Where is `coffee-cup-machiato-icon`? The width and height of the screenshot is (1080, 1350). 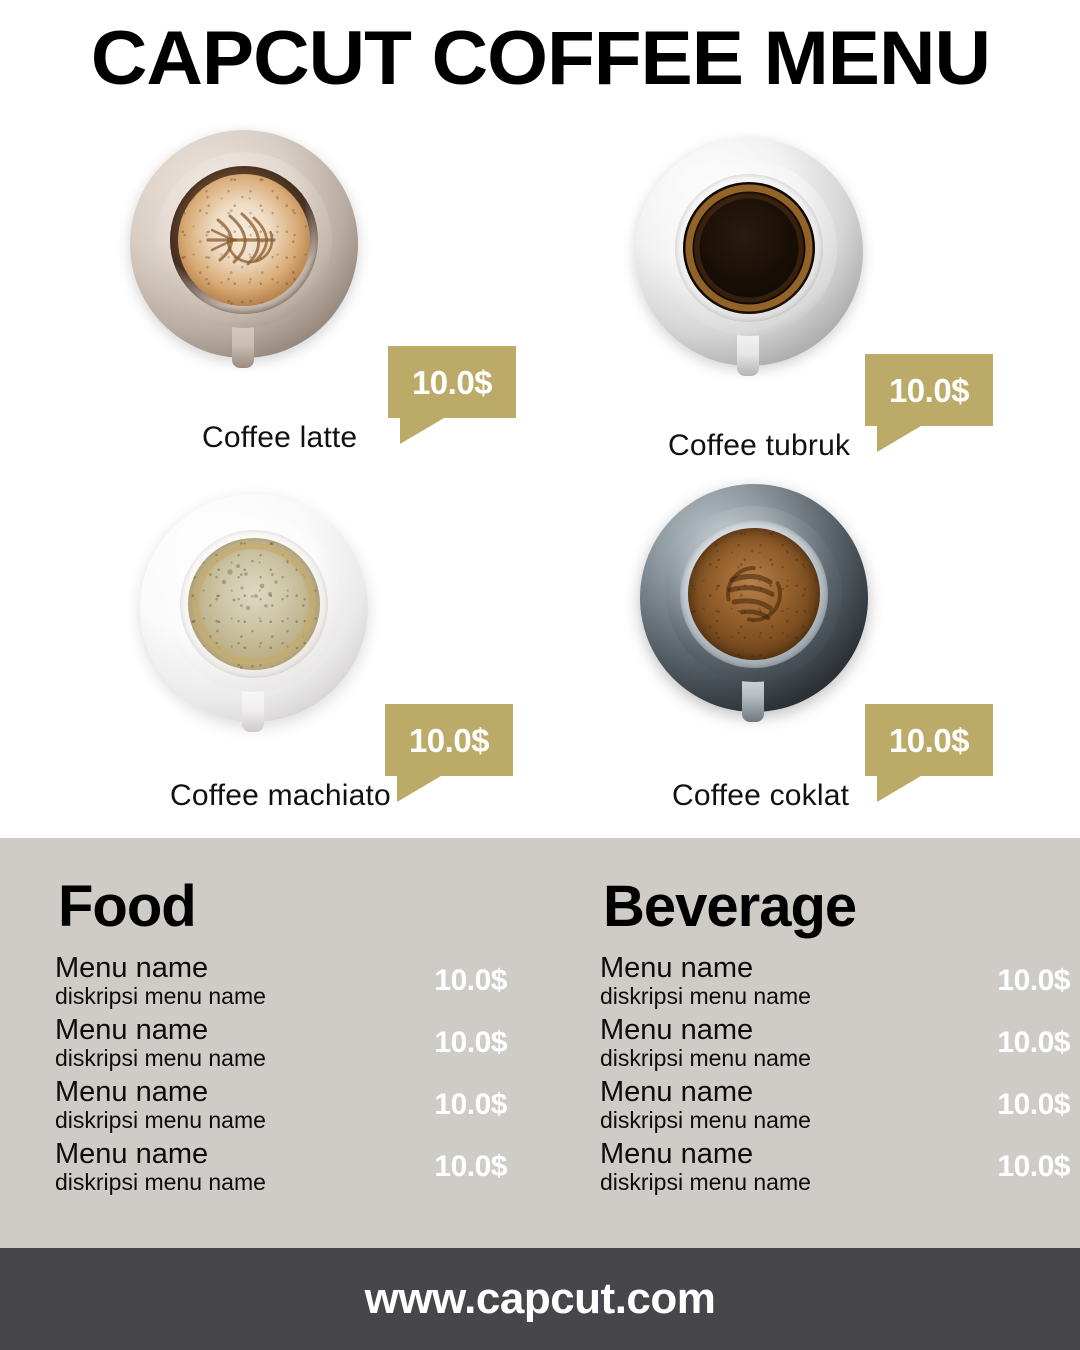 coffee-cup-machiato-icon is located at coordinates (260, 620).